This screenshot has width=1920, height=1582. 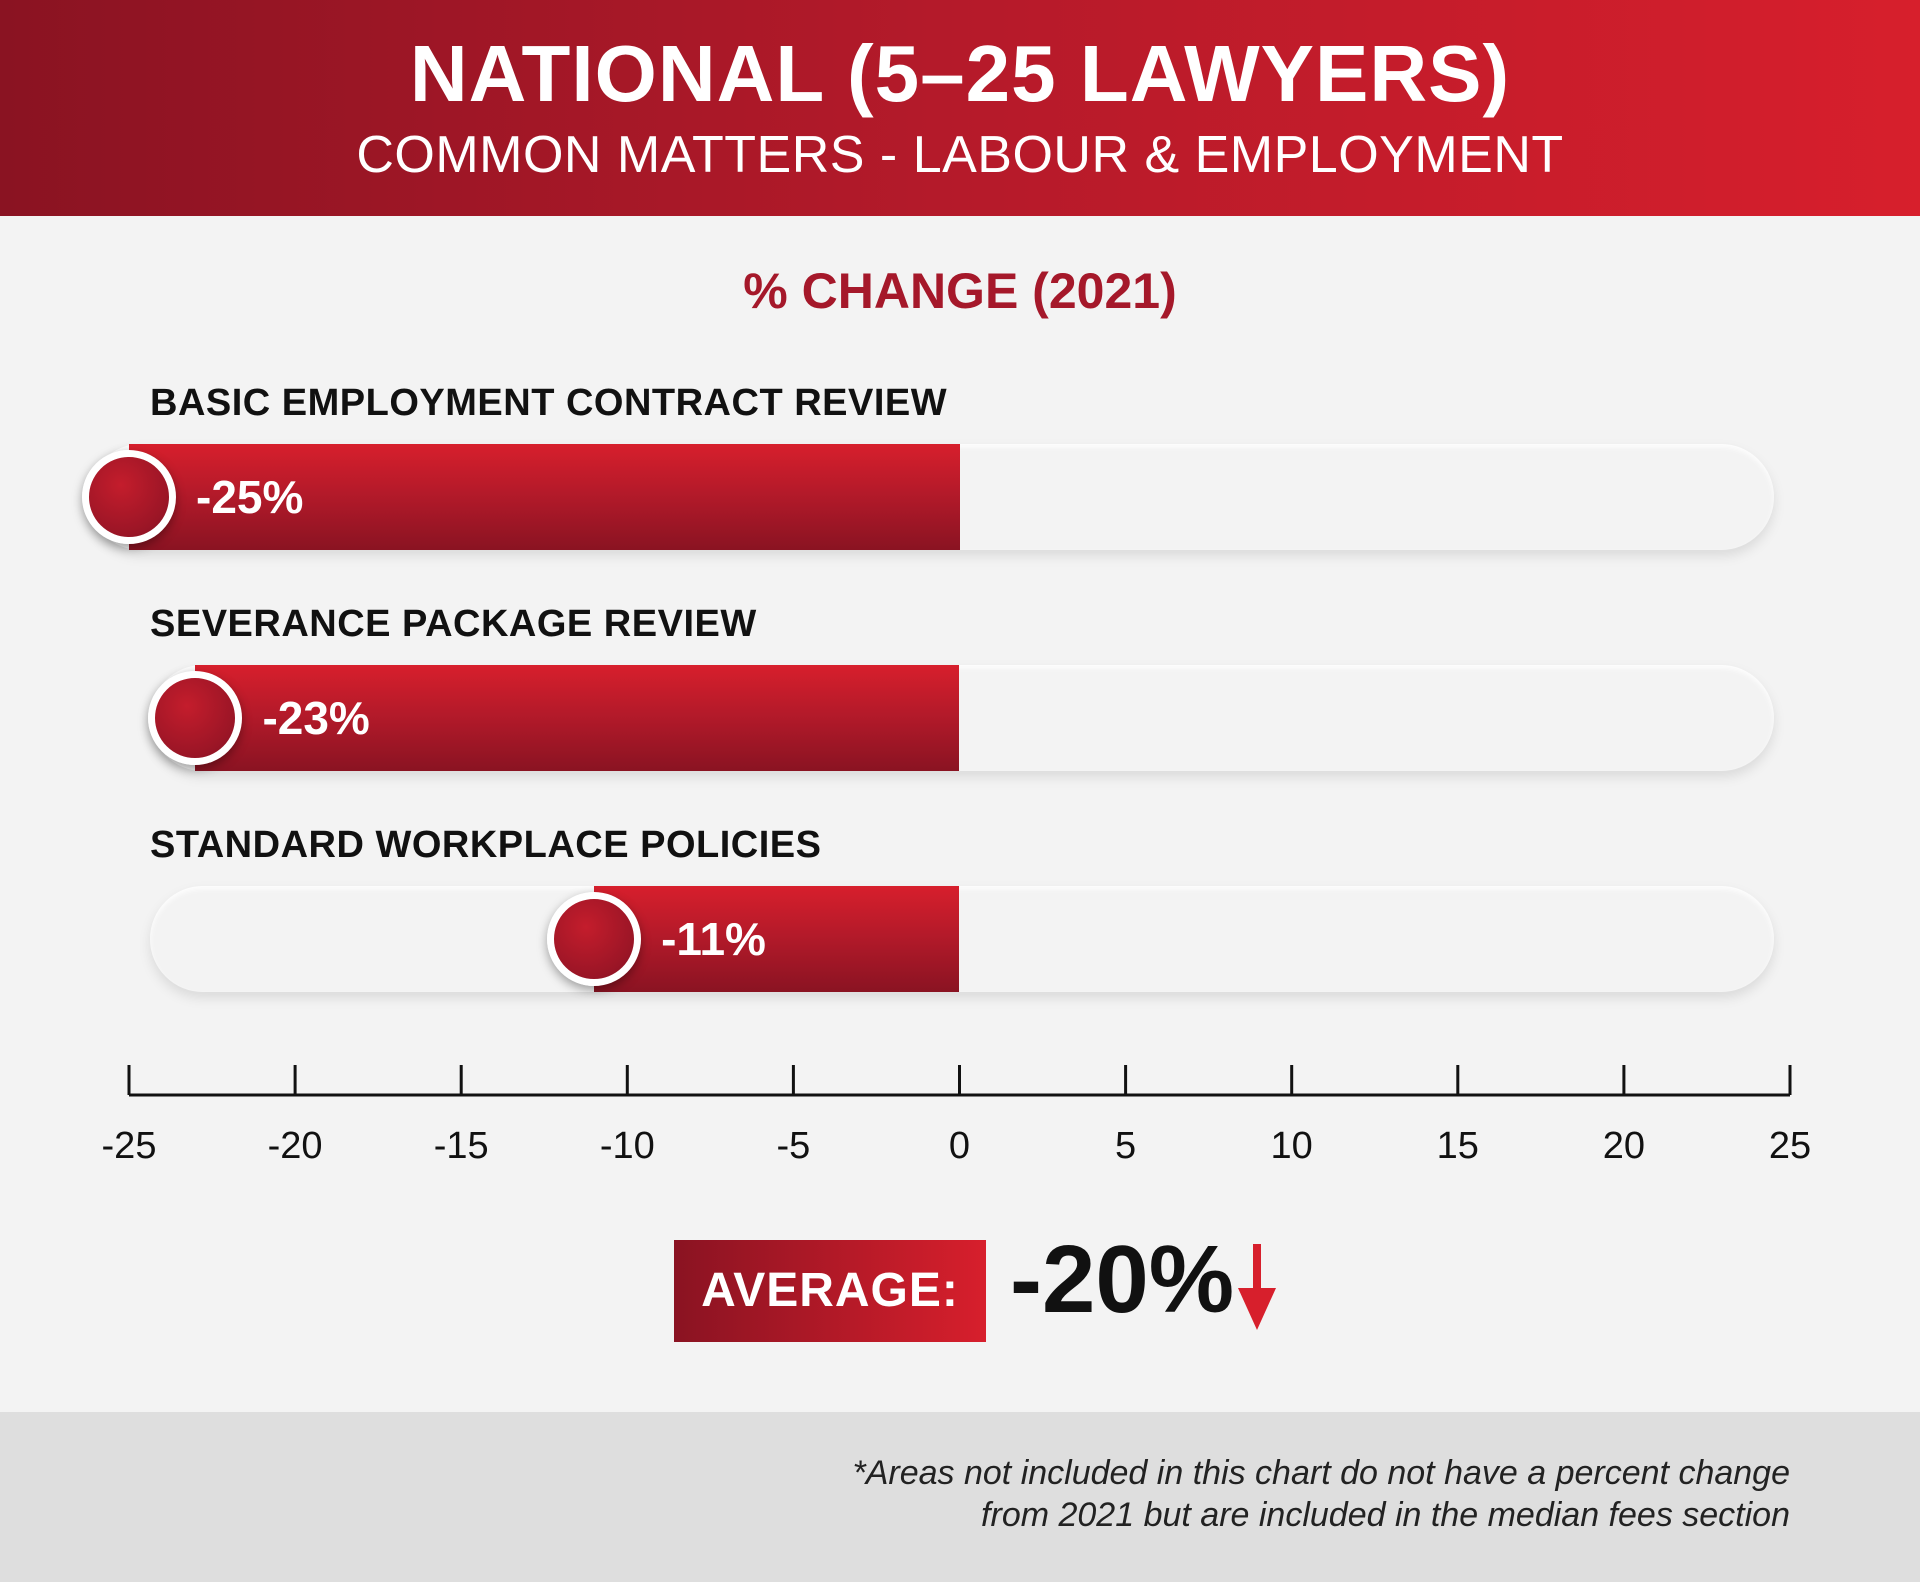 What do you see at coordinates (316, 718) in the screenshot?
I see `value-label-2: -23%` at bounding box center [316, 718].